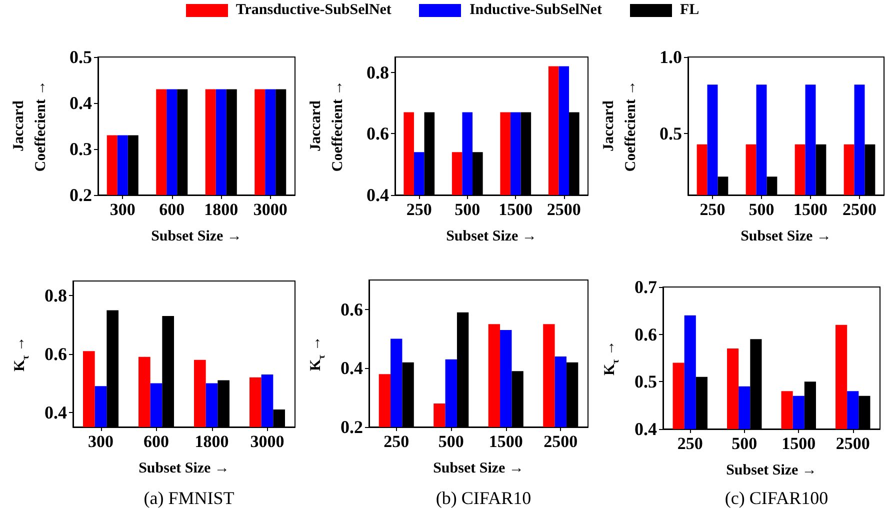 This screenshot has width=885, height=514. Describe the element at coordinates (314, 10) in the screenshot. I see `legend-label: Transductive-SubSelNet` at that location.